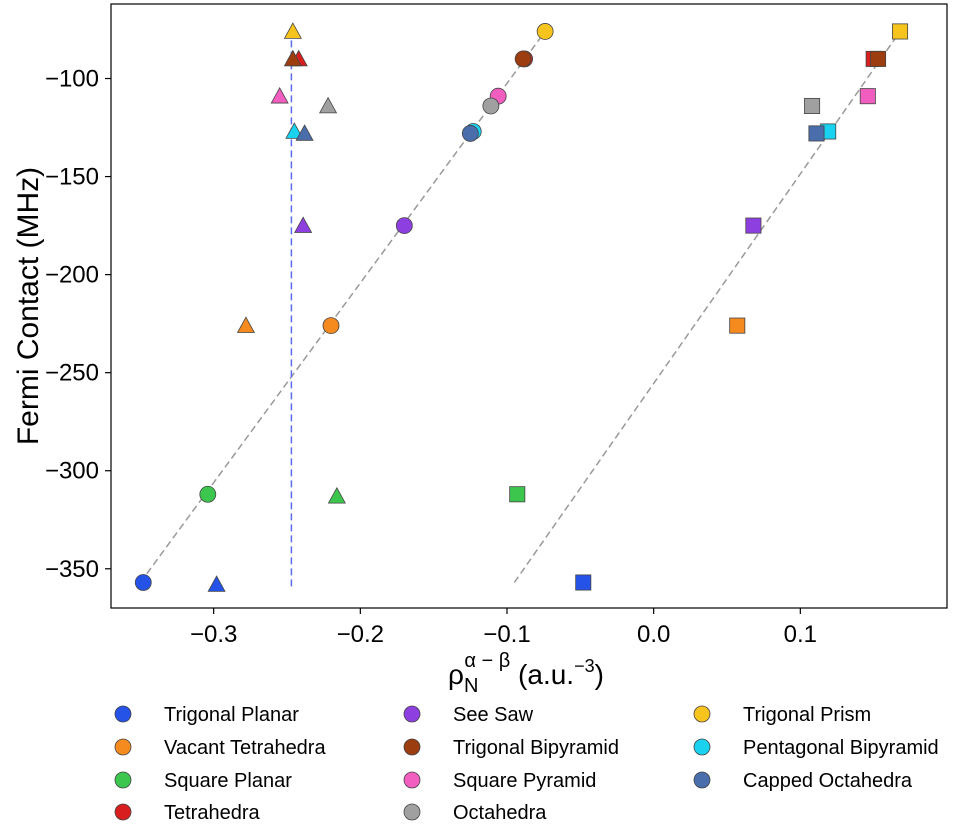 Image resolution: width=960 pixels, height=831 pixels. I want to click on circle-point-trigonal-planar, so click(143, 582).